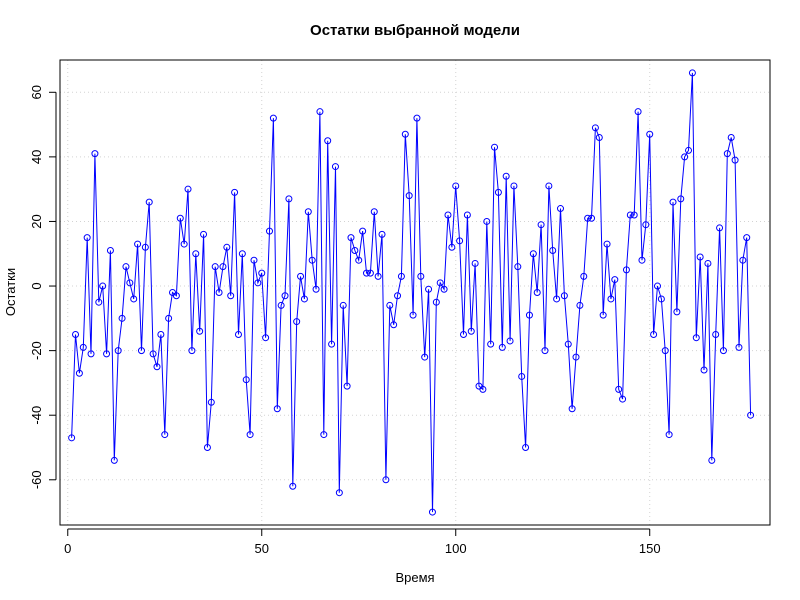 This screenshot has width=800, height=600. Describe the element at coordinates (650, 548) in the screenshot. I see `x-tick-label: 150` at that location.